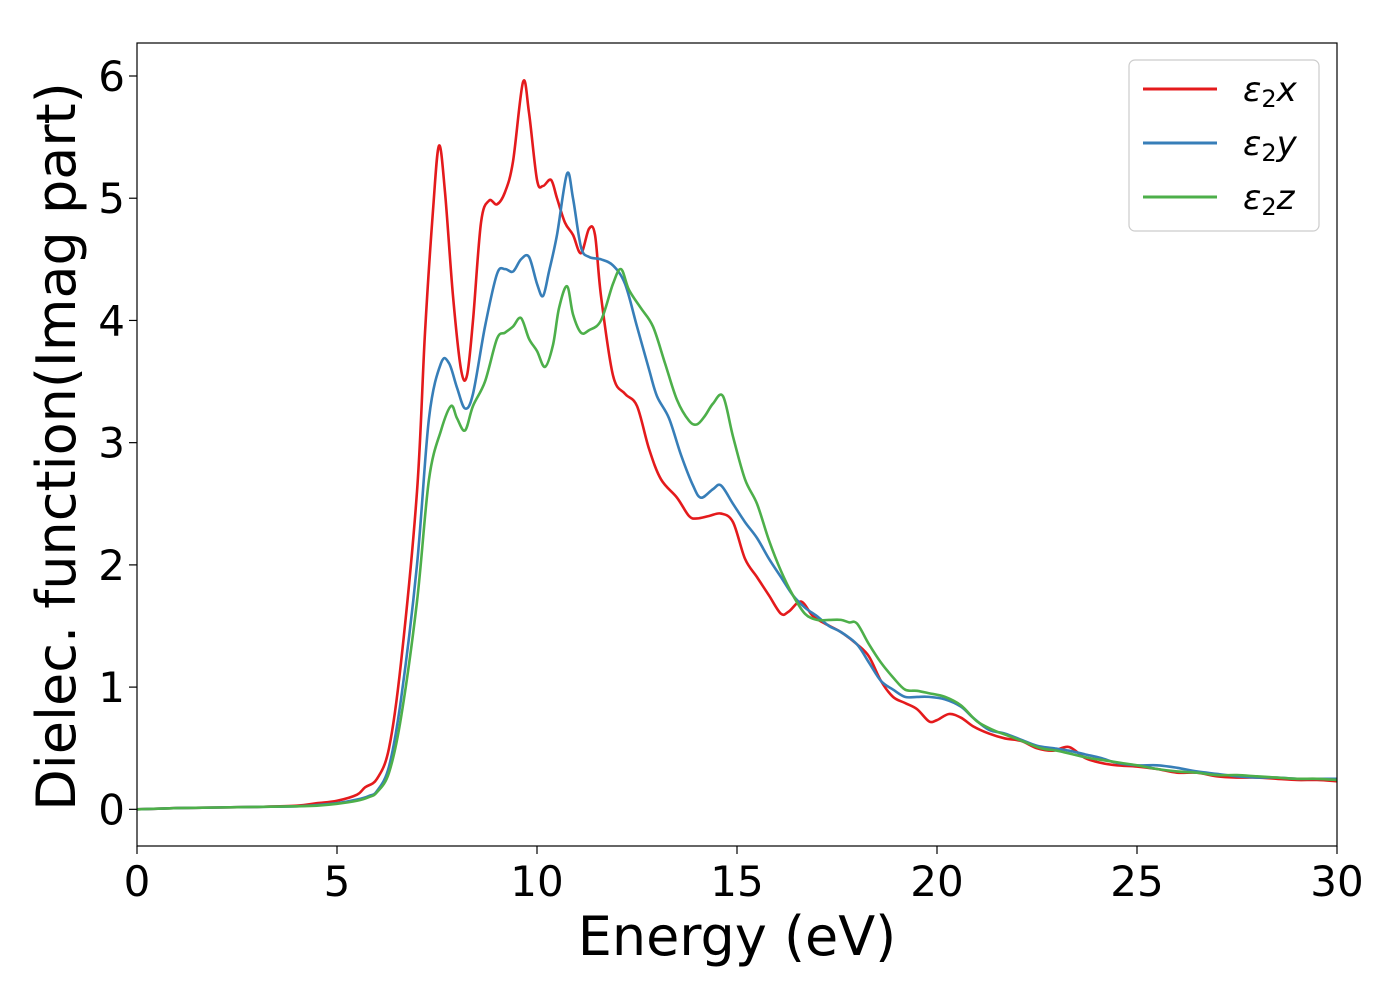 The width and height of the screenshot is (1400, 1000). I want to click on x-tick-label: 0, so click(137, 881).